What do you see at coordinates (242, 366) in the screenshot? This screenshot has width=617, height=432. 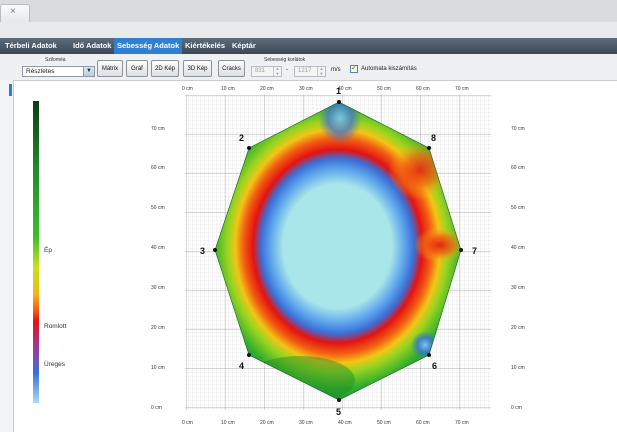 I see `sensor-label-4: 4` at bounding box center [242, 366].